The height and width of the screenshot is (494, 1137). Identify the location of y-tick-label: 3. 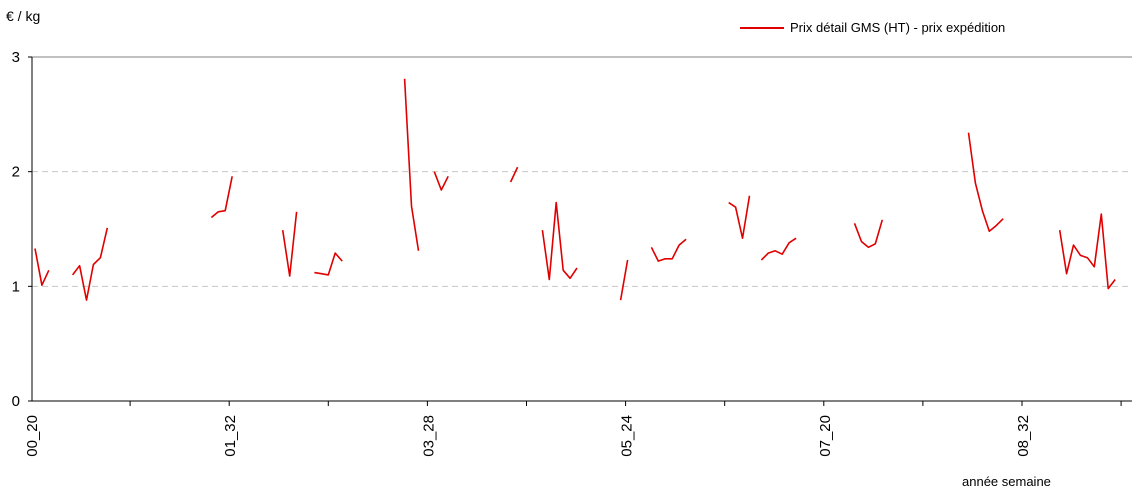
(16, 57).